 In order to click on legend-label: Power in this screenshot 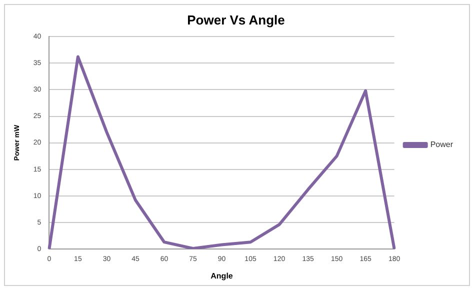, I will do `click(442, 145)`.